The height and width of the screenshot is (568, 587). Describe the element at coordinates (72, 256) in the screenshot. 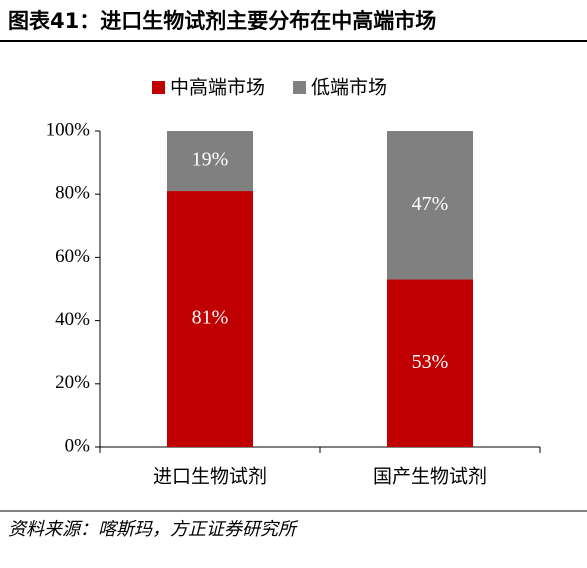

I see `y-tick-label: 60%` at that location.